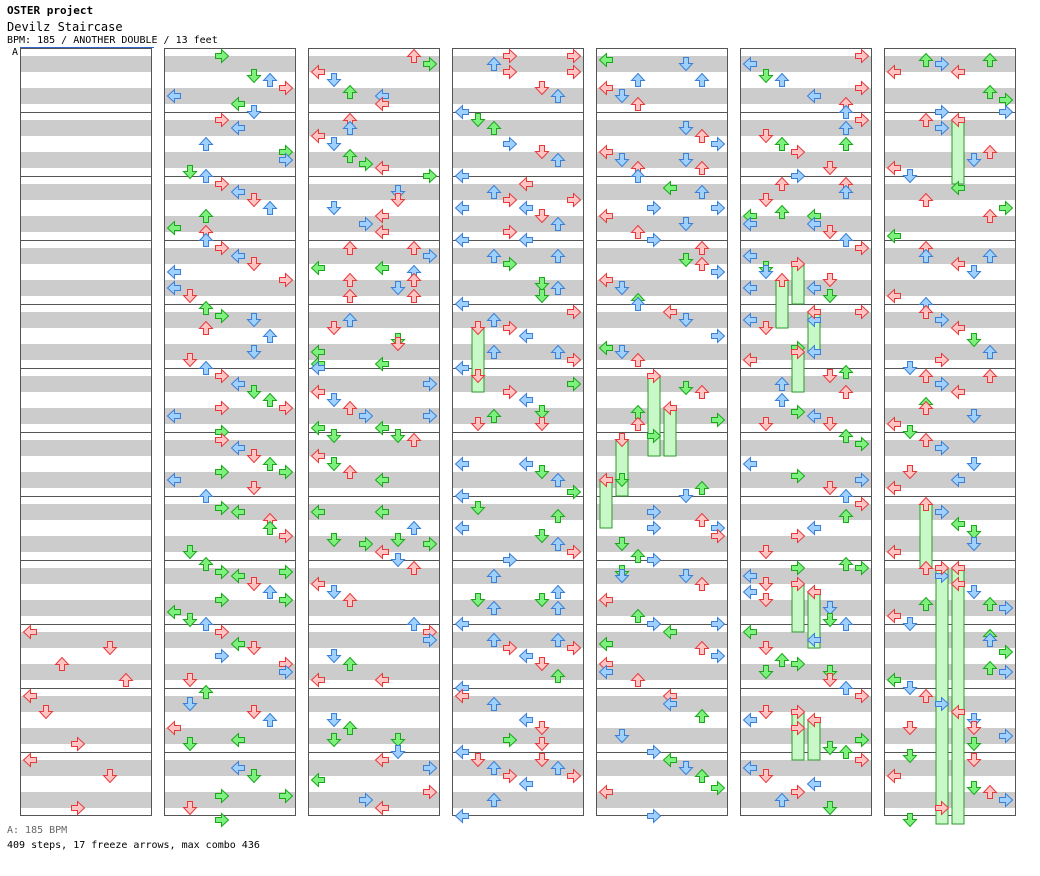 This screenshot has width=1040, height=876. I want to click on freeze-head-arrow-icon, so click(654, 376).